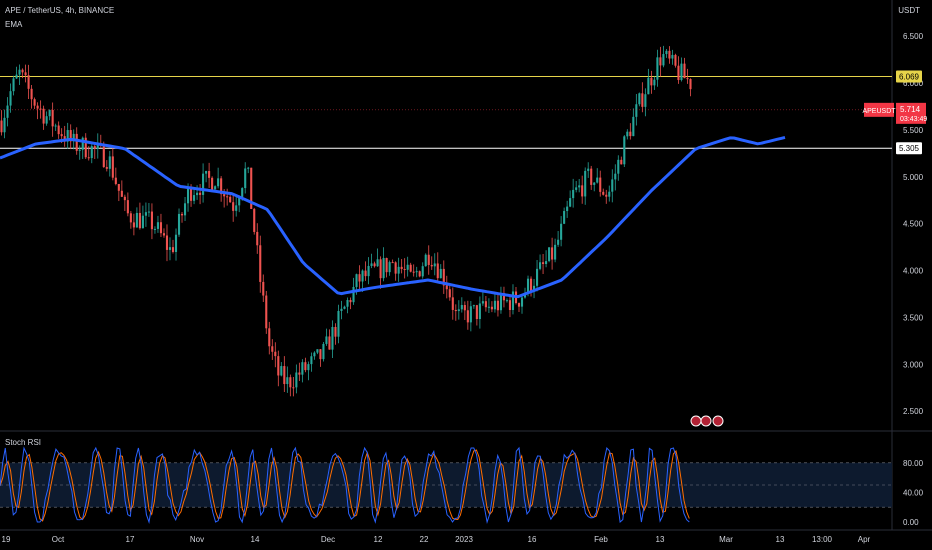 Image resolution: width=932 pixels, height=550 pixels. Describe the element at coordinates (328, 539) in the screenshot. I see `time-tick-label: Dec` at that location.